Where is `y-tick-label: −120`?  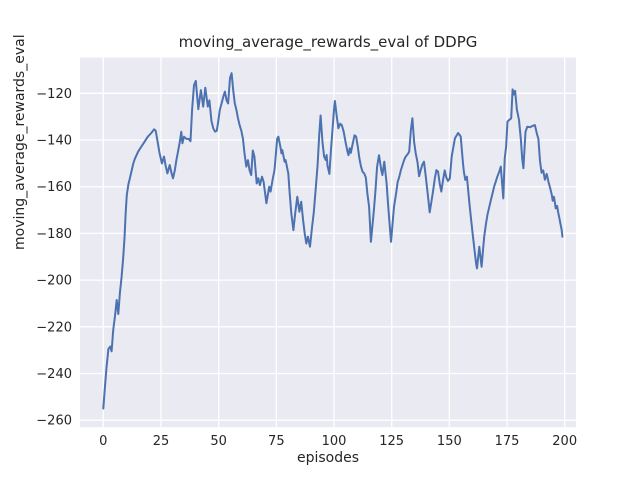 y-tick-label: −120 is located at coordinates (54, 94).